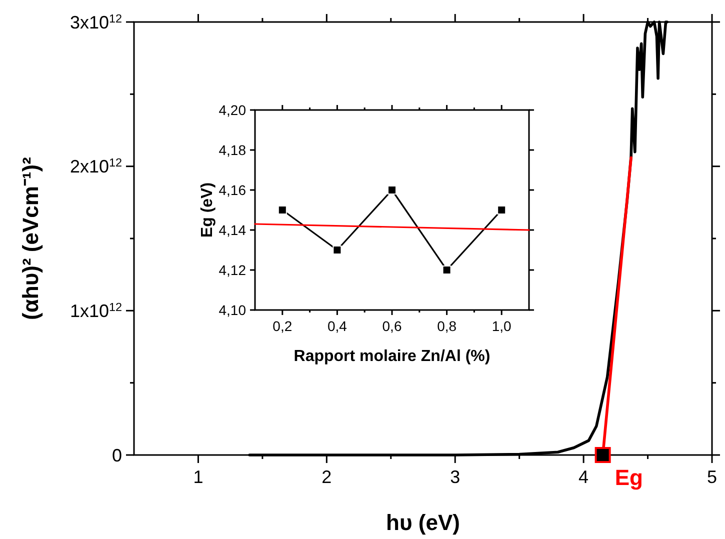 The height and width of the screenshot is (539, 725). I want to click on x-tick-label: 0,8, so click(447, 326).